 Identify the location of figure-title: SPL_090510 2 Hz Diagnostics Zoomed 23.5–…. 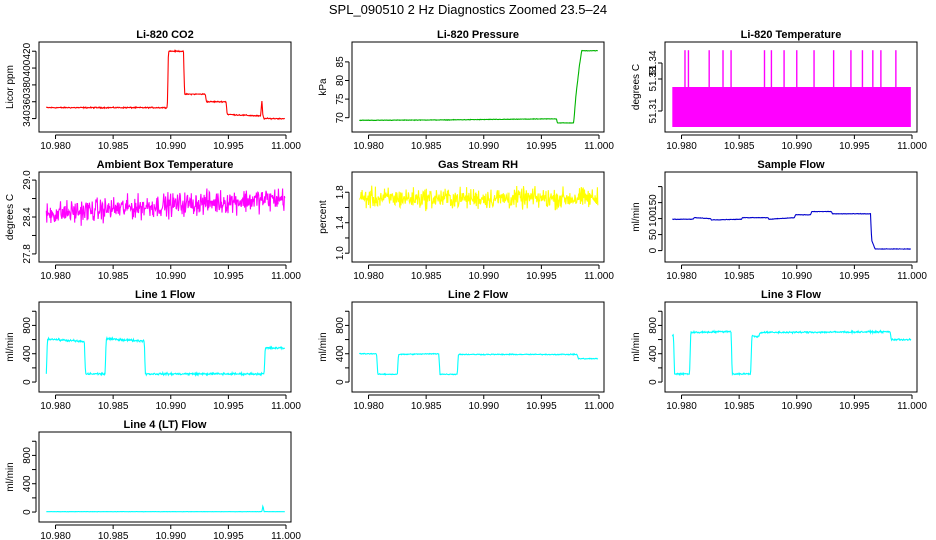
(468, 9).